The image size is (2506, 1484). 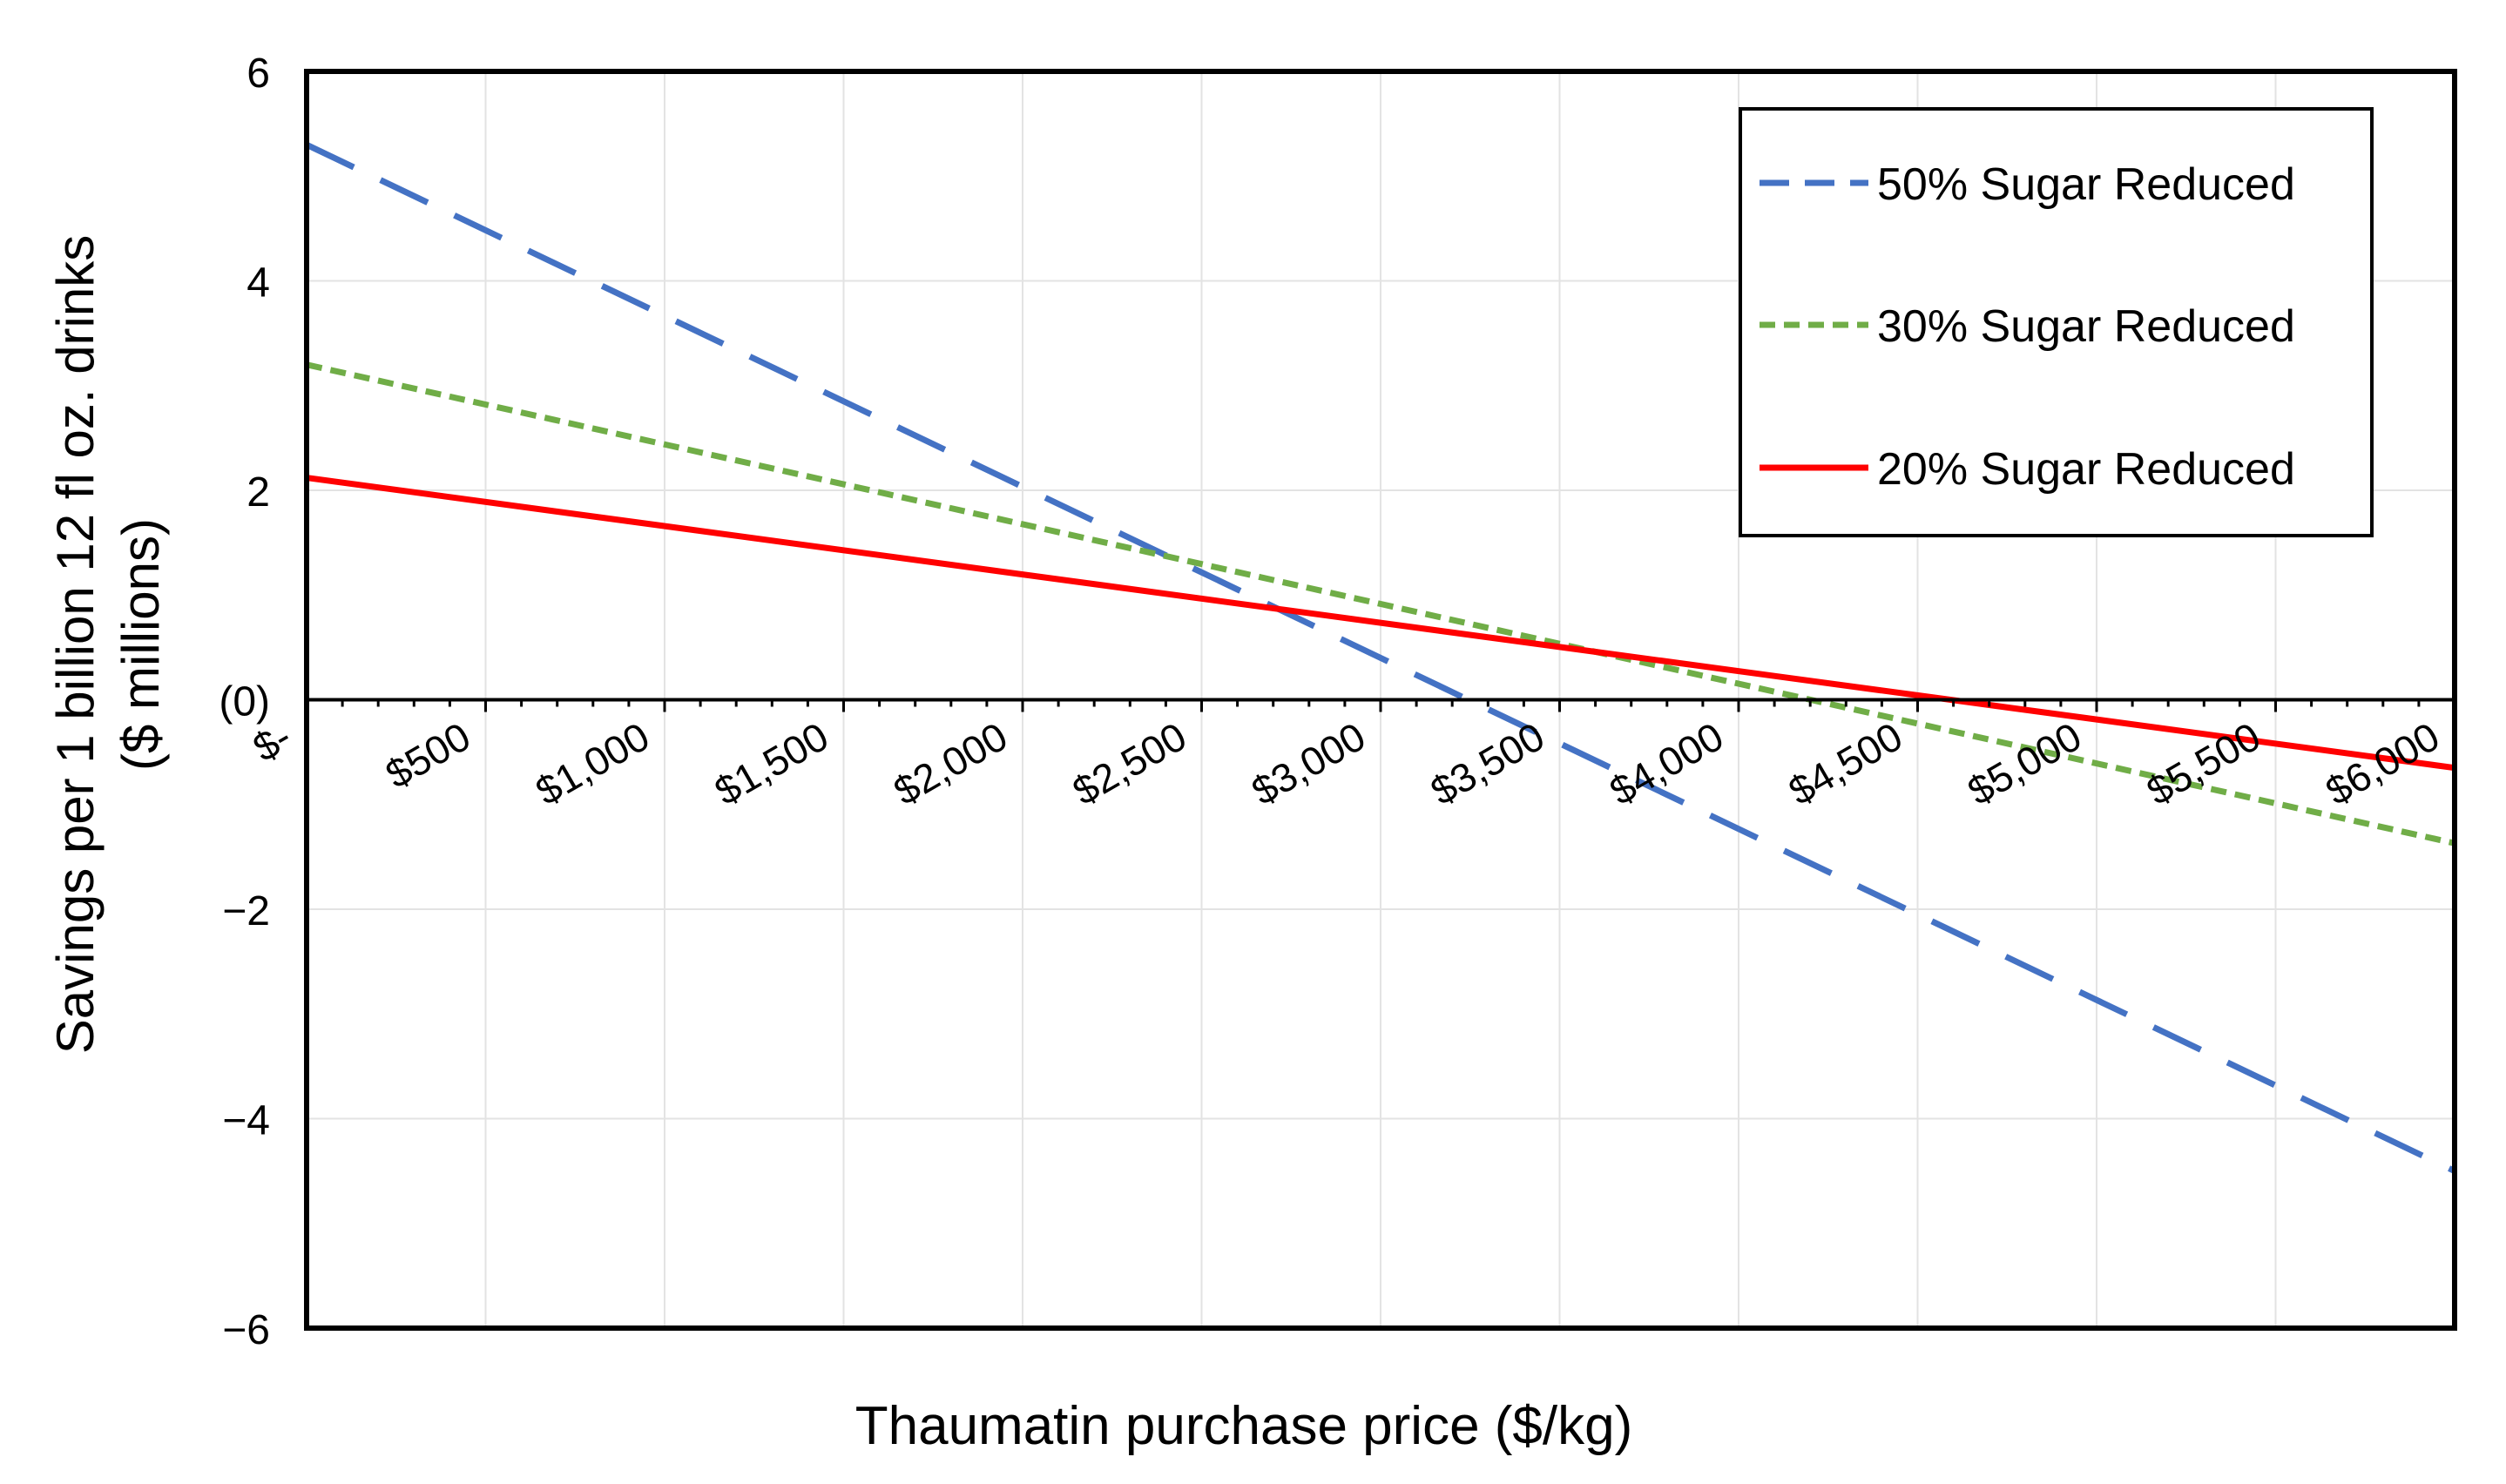 What do you see at coordinates (2086, 469) in the screenshot?
I see `legend-label: 20% Sugar Reduced` at bounding box center [2086, 469].